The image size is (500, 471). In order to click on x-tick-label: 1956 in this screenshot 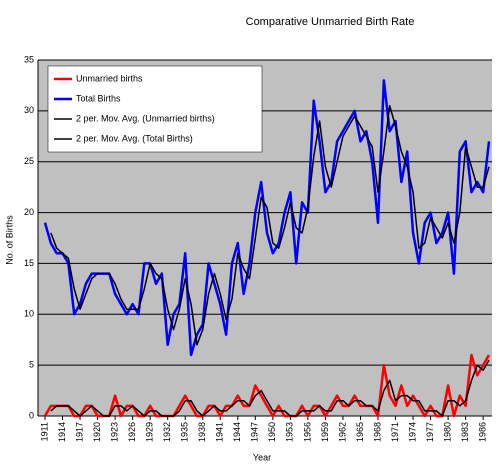, I will do `click(307, 432)`.